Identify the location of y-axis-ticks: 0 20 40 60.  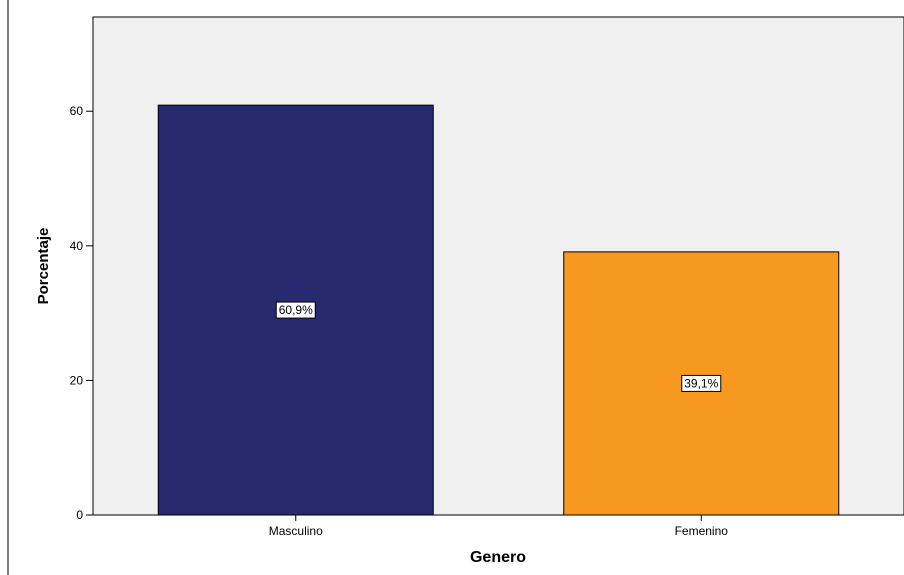
(81, 313).